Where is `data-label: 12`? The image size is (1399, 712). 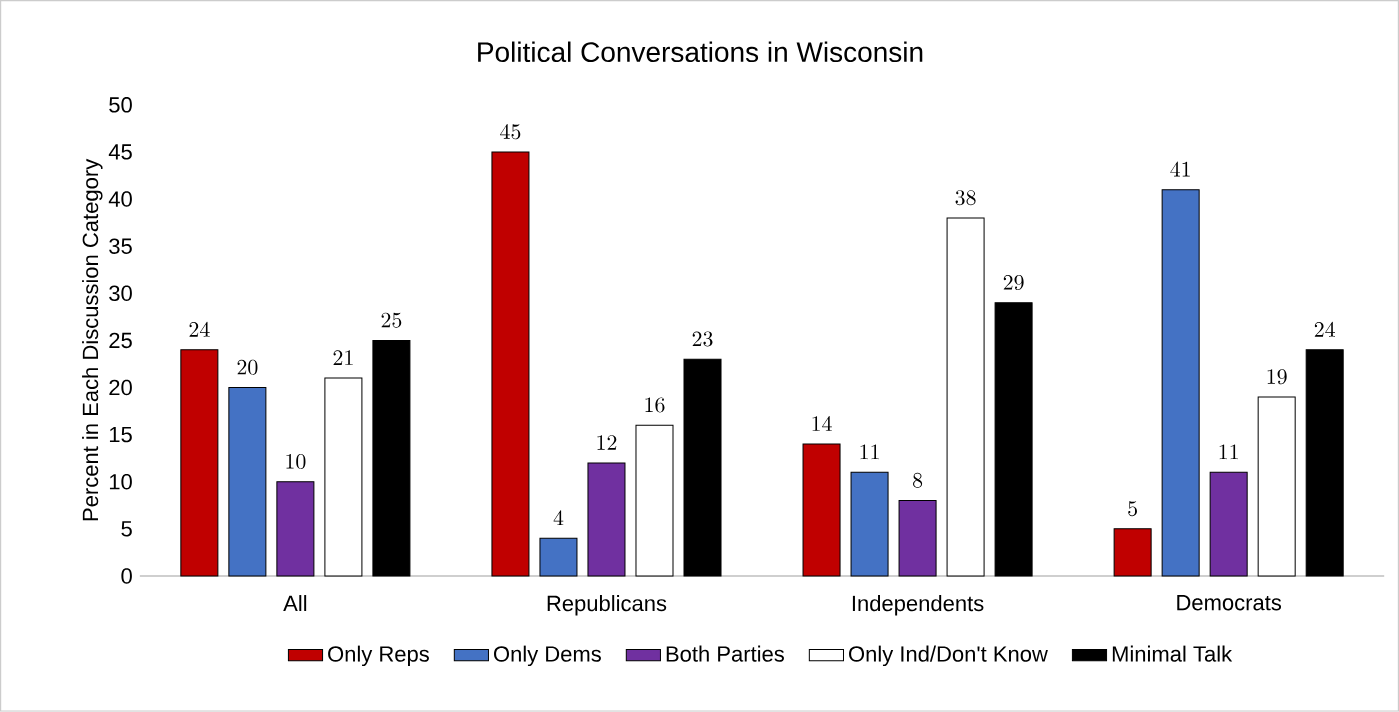 data-label: 12 is located at coordinates (607, 442).